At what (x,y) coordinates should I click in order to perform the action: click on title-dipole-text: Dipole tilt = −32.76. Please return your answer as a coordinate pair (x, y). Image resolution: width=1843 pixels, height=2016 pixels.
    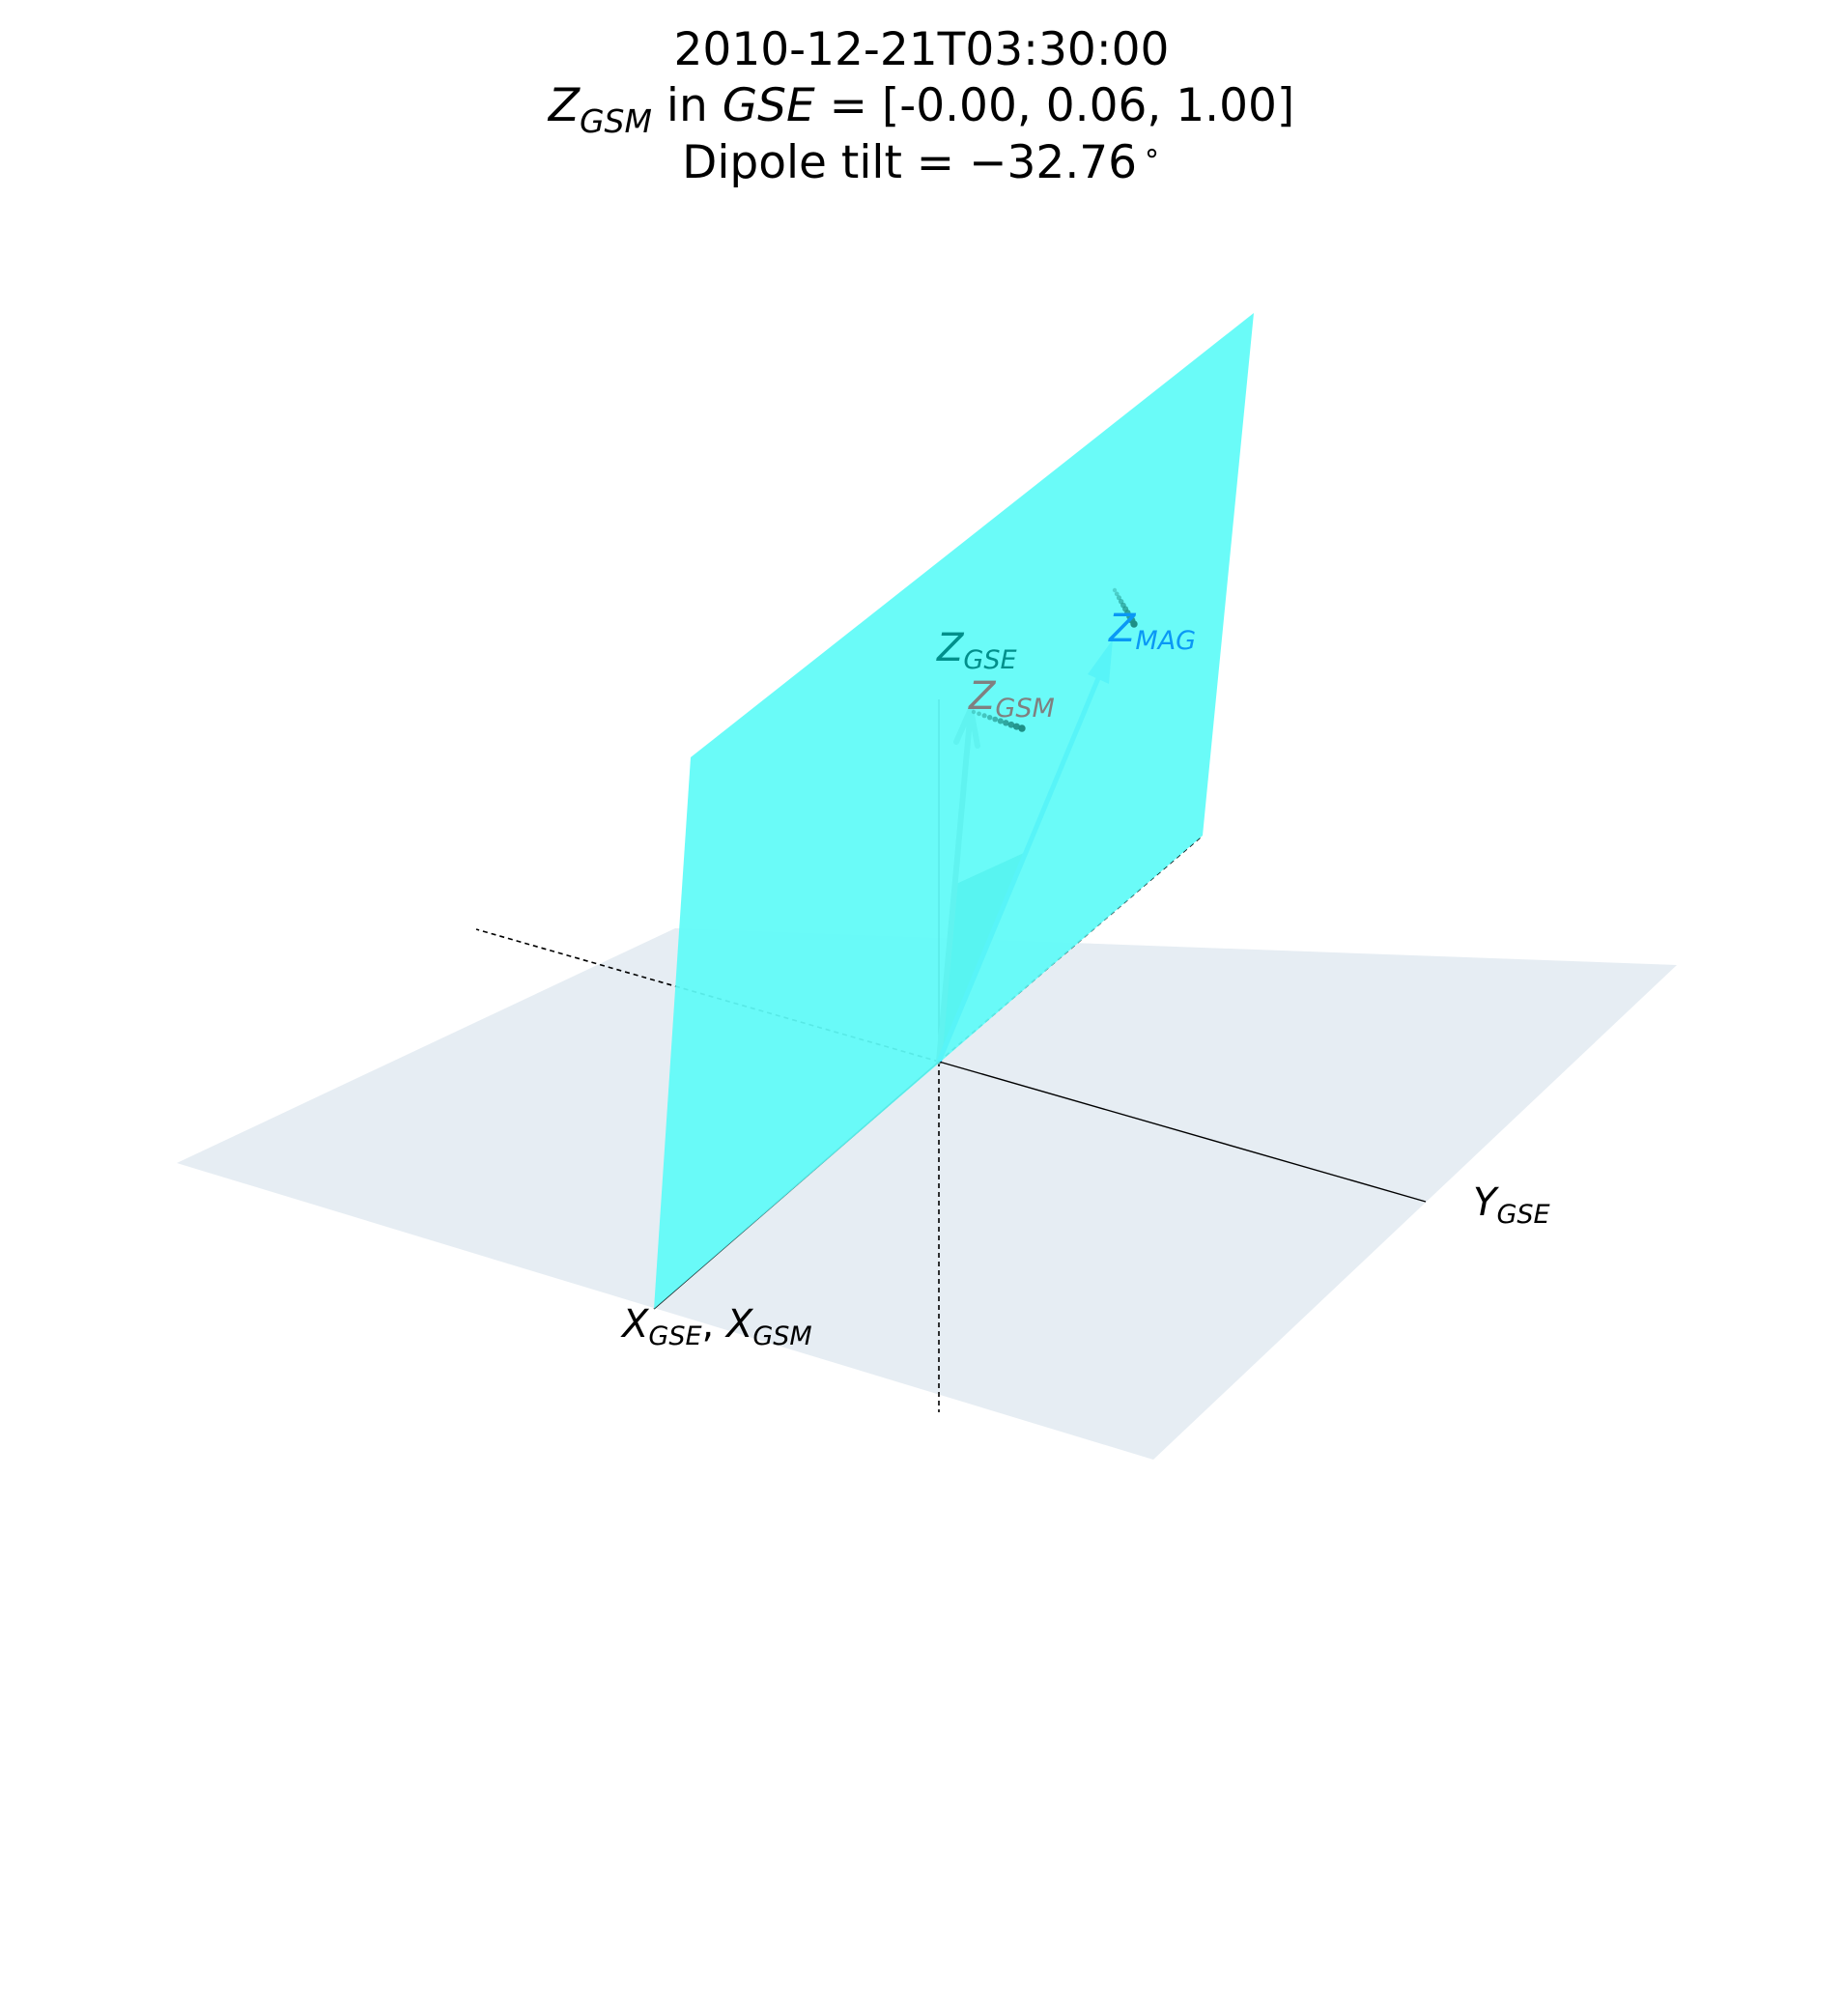
    Looking at the image, I should click on (910, 162).